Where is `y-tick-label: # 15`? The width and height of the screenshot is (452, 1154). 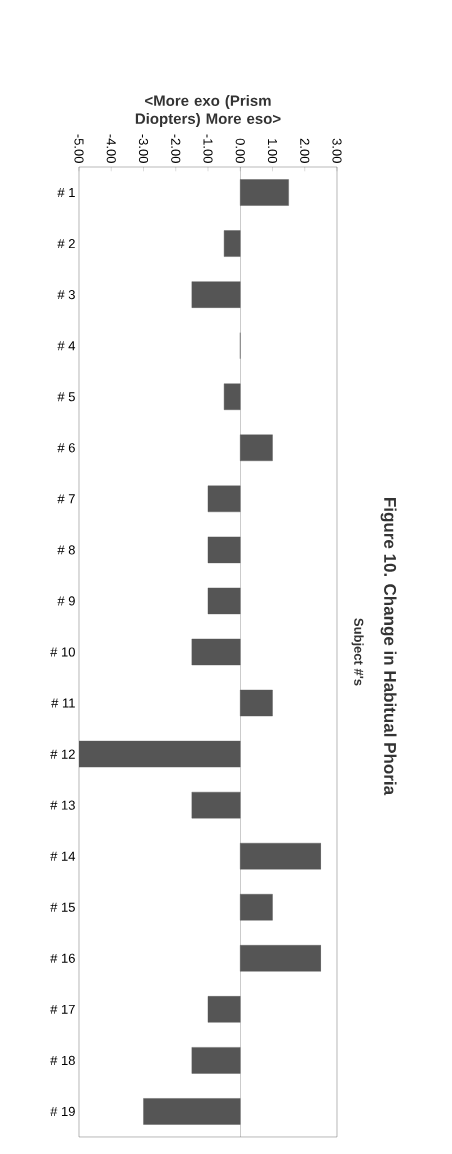
y-tick-label: # 15 is located at coordinates (62, 907).